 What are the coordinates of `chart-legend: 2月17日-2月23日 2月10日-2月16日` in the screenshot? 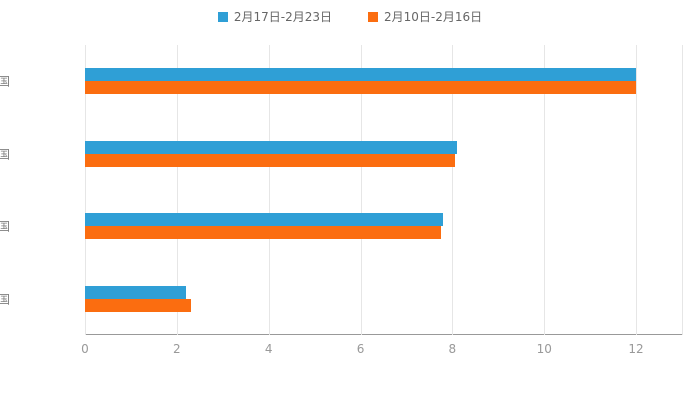 It's located at (350, 16).